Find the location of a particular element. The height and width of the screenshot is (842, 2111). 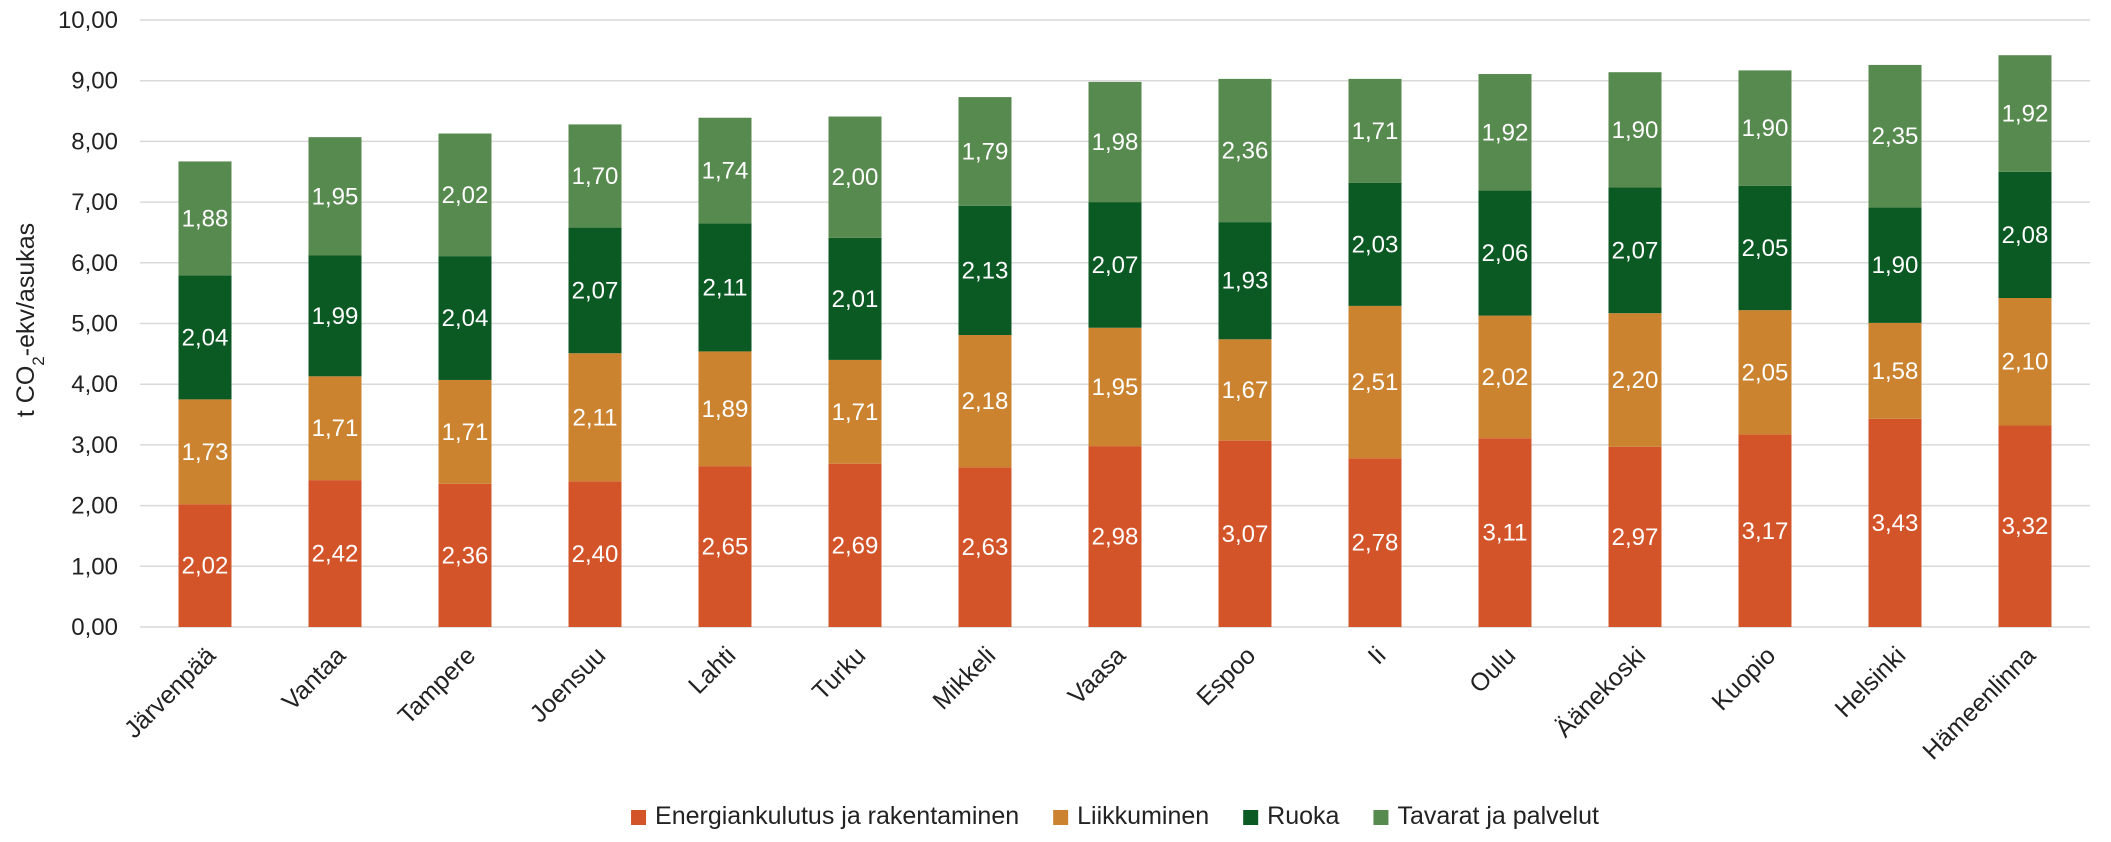

data-label: 1,67 is located at coordinates (1245, 390).